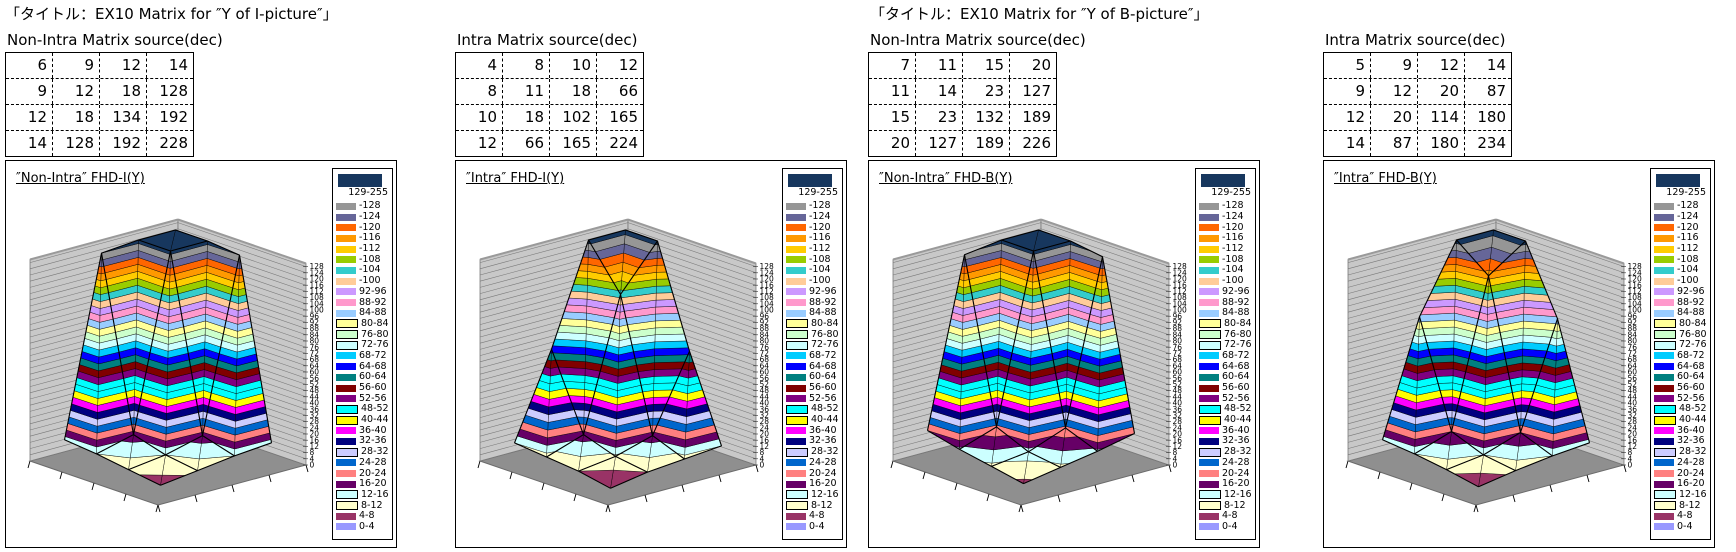  What do you see at coordinates (985, 143) in the screenshot?
I see `matrix-cell: 189` at bounding box center [985, 143].